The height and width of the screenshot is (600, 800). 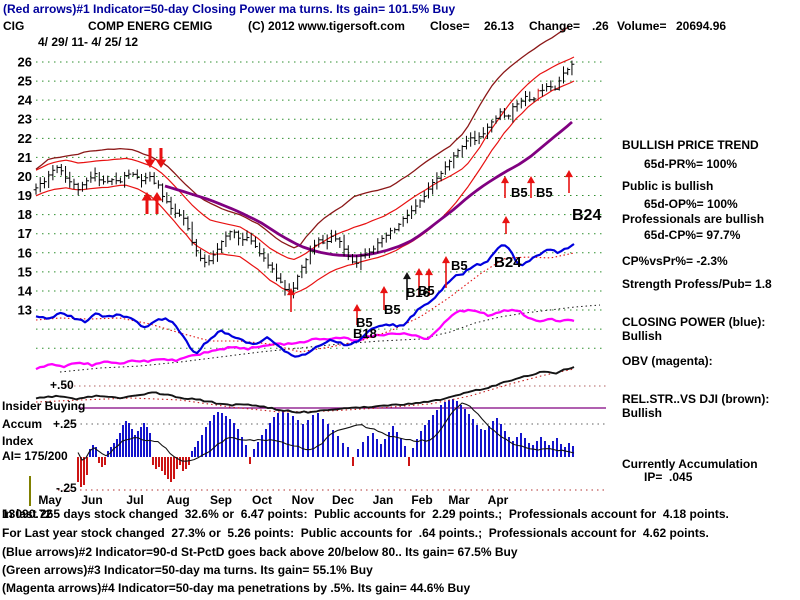 I want to click on dji-overlay-value: 13090.72, so click(x=27, y=514).